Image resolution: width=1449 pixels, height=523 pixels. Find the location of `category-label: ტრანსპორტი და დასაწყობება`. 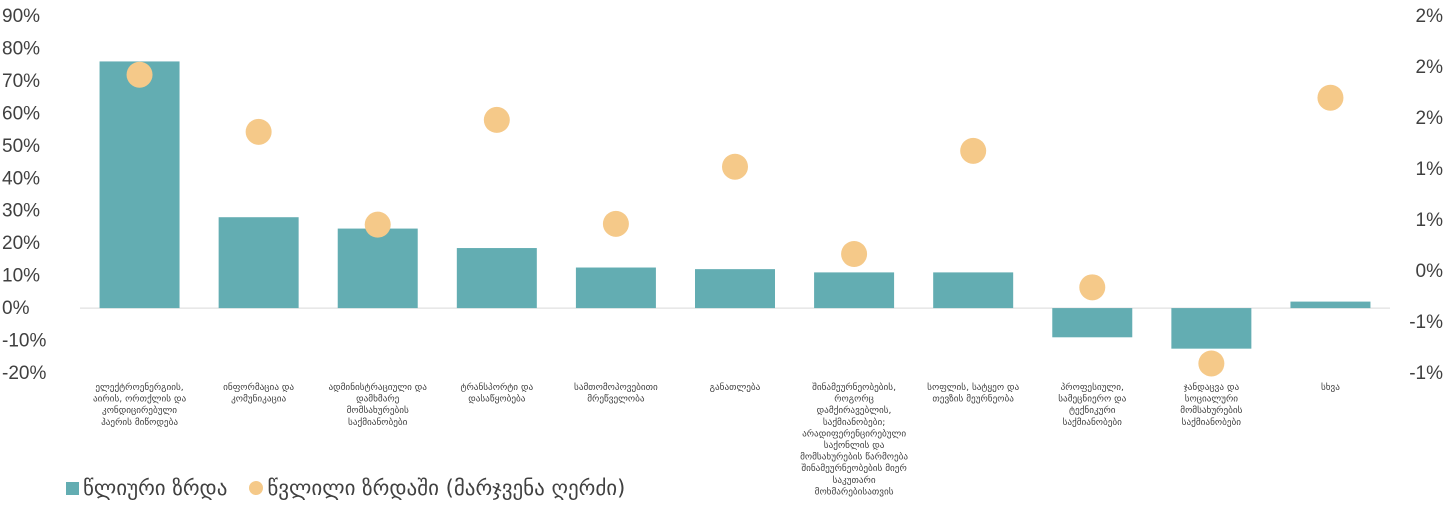

category-label: ტრანსპორტი და დასაწყობება is located at coordinates (496, 393).